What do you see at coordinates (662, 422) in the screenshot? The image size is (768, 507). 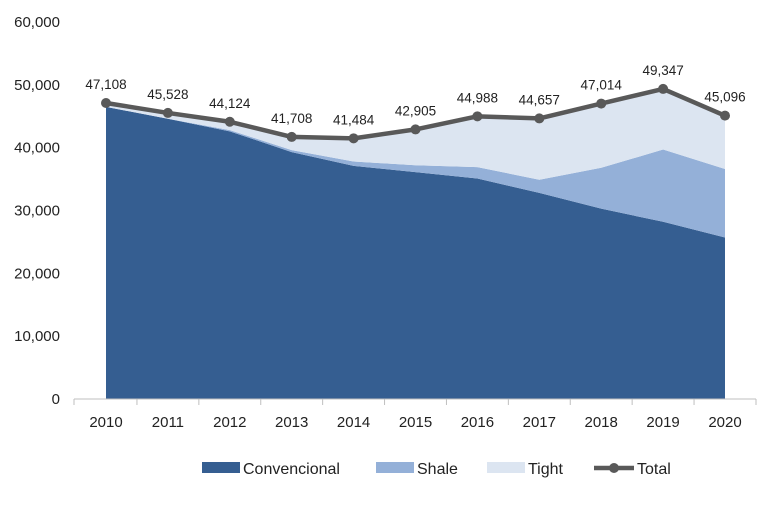 I see `x-tick-label: 2019` at bounding box center [662, 422].